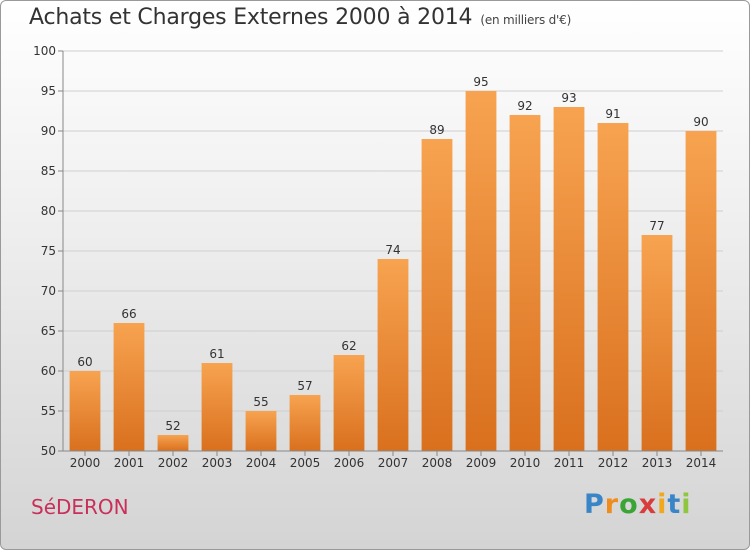  Describe the element at coordinates (48, 291) in the screenshot. I see `y-tick-label: 70` at that location.